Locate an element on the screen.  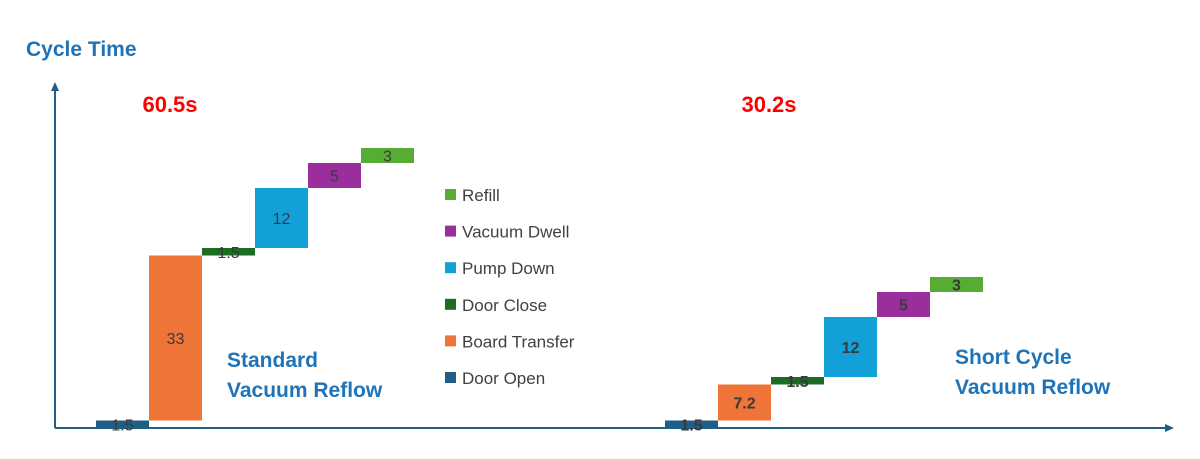
legend-label-door-close: Door Close is located at coordinates (504, 305).